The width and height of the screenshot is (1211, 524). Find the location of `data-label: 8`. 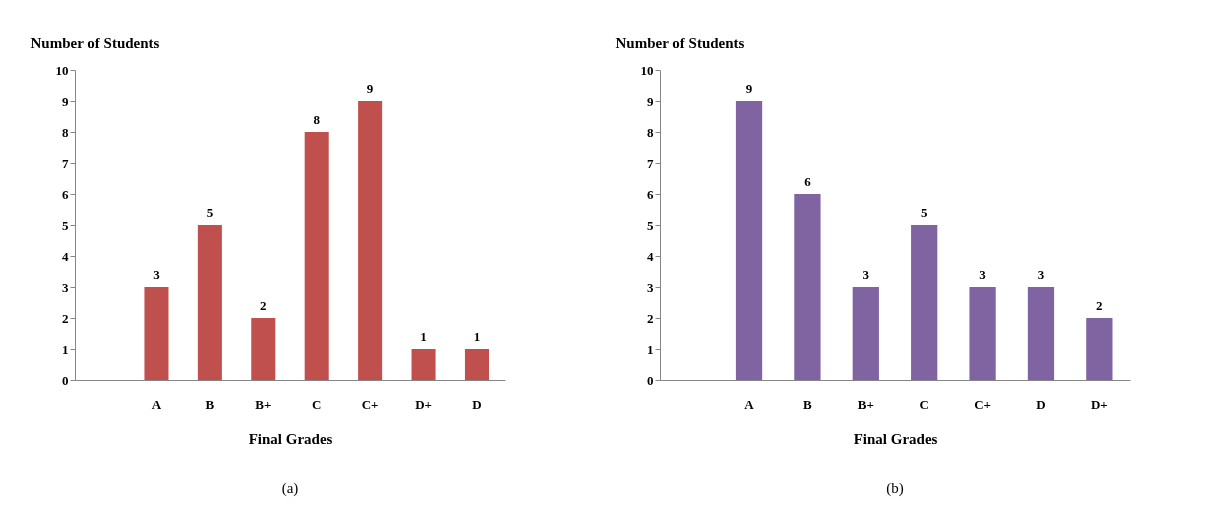

data-label: 8 is located at coordinates (317, 119).